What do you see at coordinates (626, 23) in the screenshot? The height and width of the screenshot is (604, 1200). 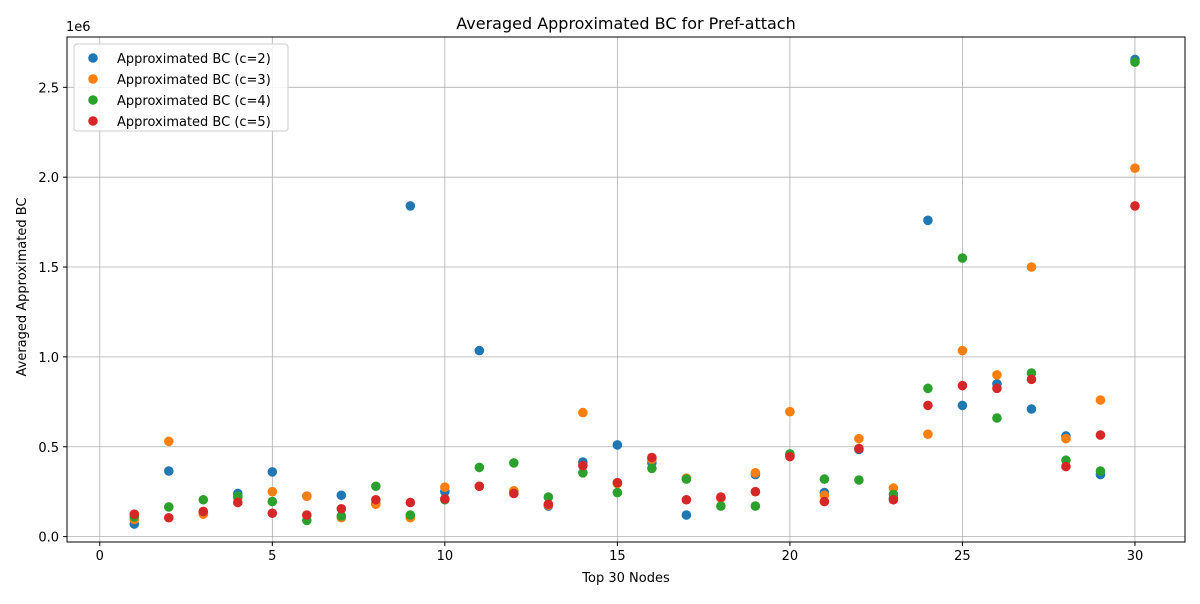 I see `chart-title: Averaged Approximated BC for Pref-attach` at bounding box center [626, 23].